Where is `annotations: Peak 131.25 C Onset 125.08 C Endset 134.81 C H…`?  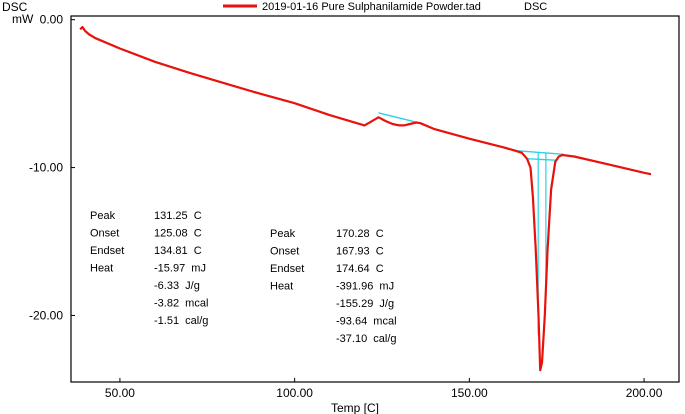
annotations: Peak 131.25 C Onset 125.08 C Endset 134.81 C H… is located at coordinates (243, 277).